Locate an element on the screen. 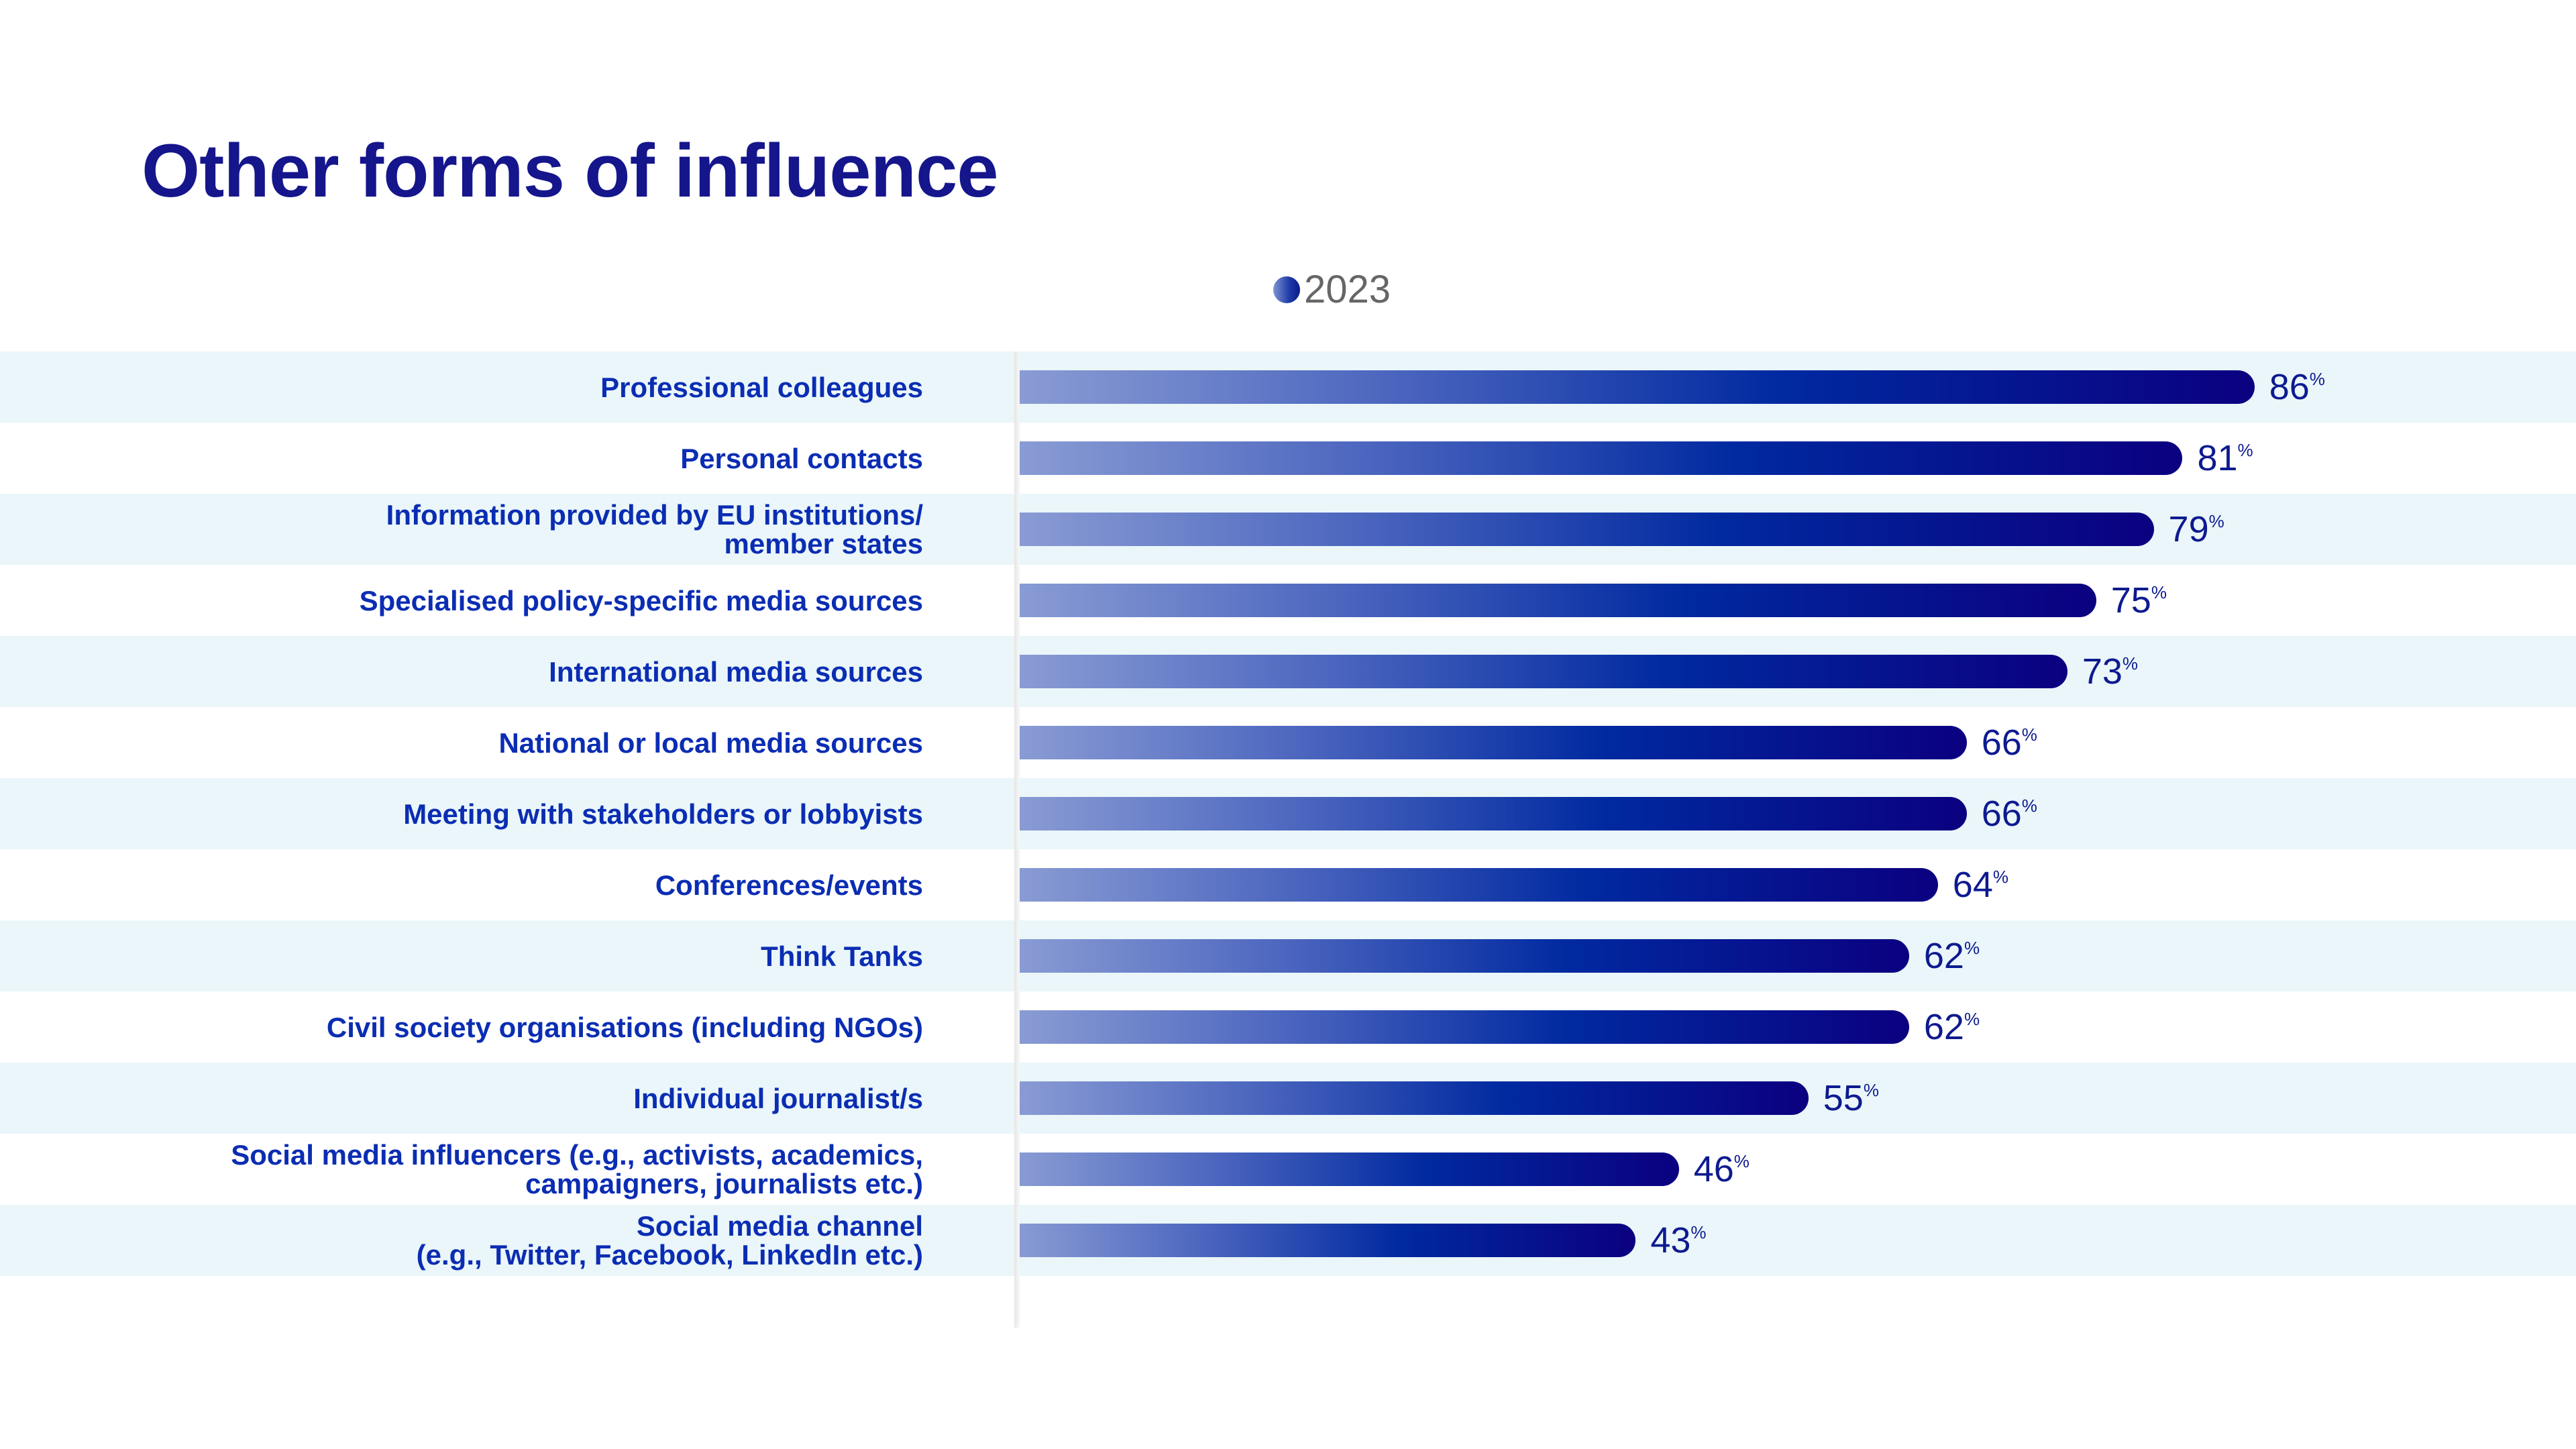 The height and width of the screenshot is (1449, 2576). category-label: Personal contacts is located at coordinates (801, 458).